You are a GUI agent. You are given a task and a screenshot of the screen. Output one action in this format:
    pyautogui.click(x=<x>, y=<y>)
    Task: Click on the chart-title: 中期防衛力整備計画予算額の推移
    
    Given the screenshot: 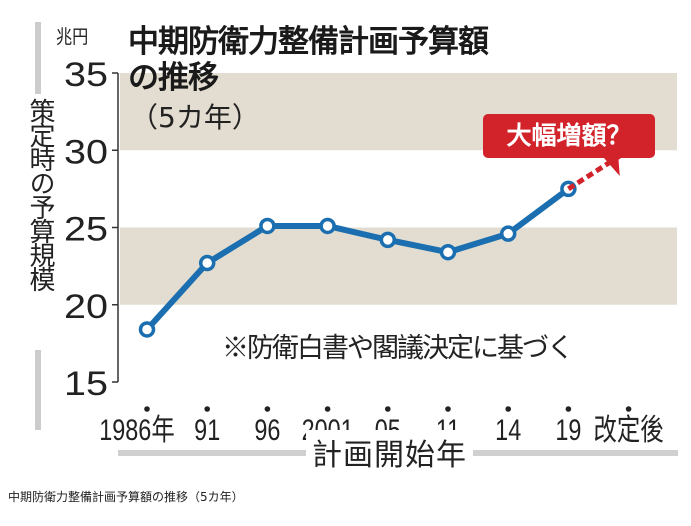 What is the action you would take?
    pyautogui.click(x=318, y=60)
    